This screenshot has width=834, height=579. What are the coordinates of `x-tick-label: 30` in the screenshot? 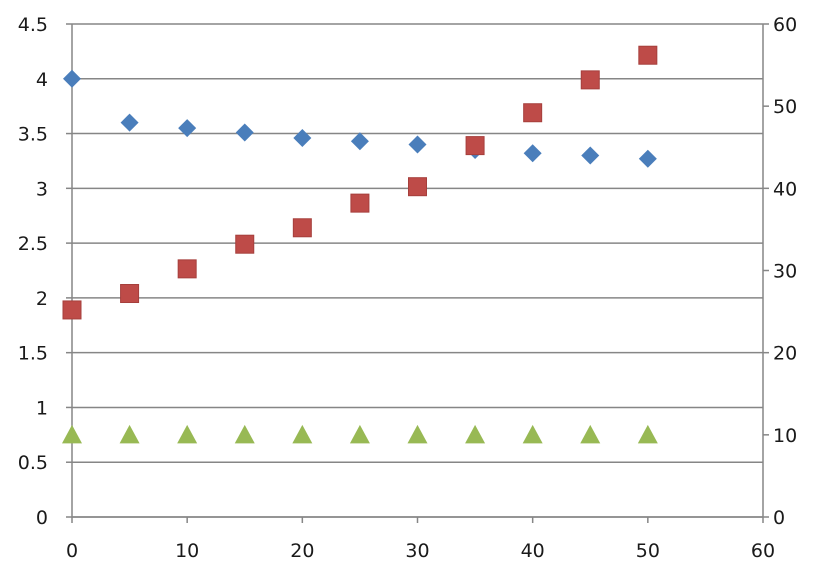 It's located at (417, 551).